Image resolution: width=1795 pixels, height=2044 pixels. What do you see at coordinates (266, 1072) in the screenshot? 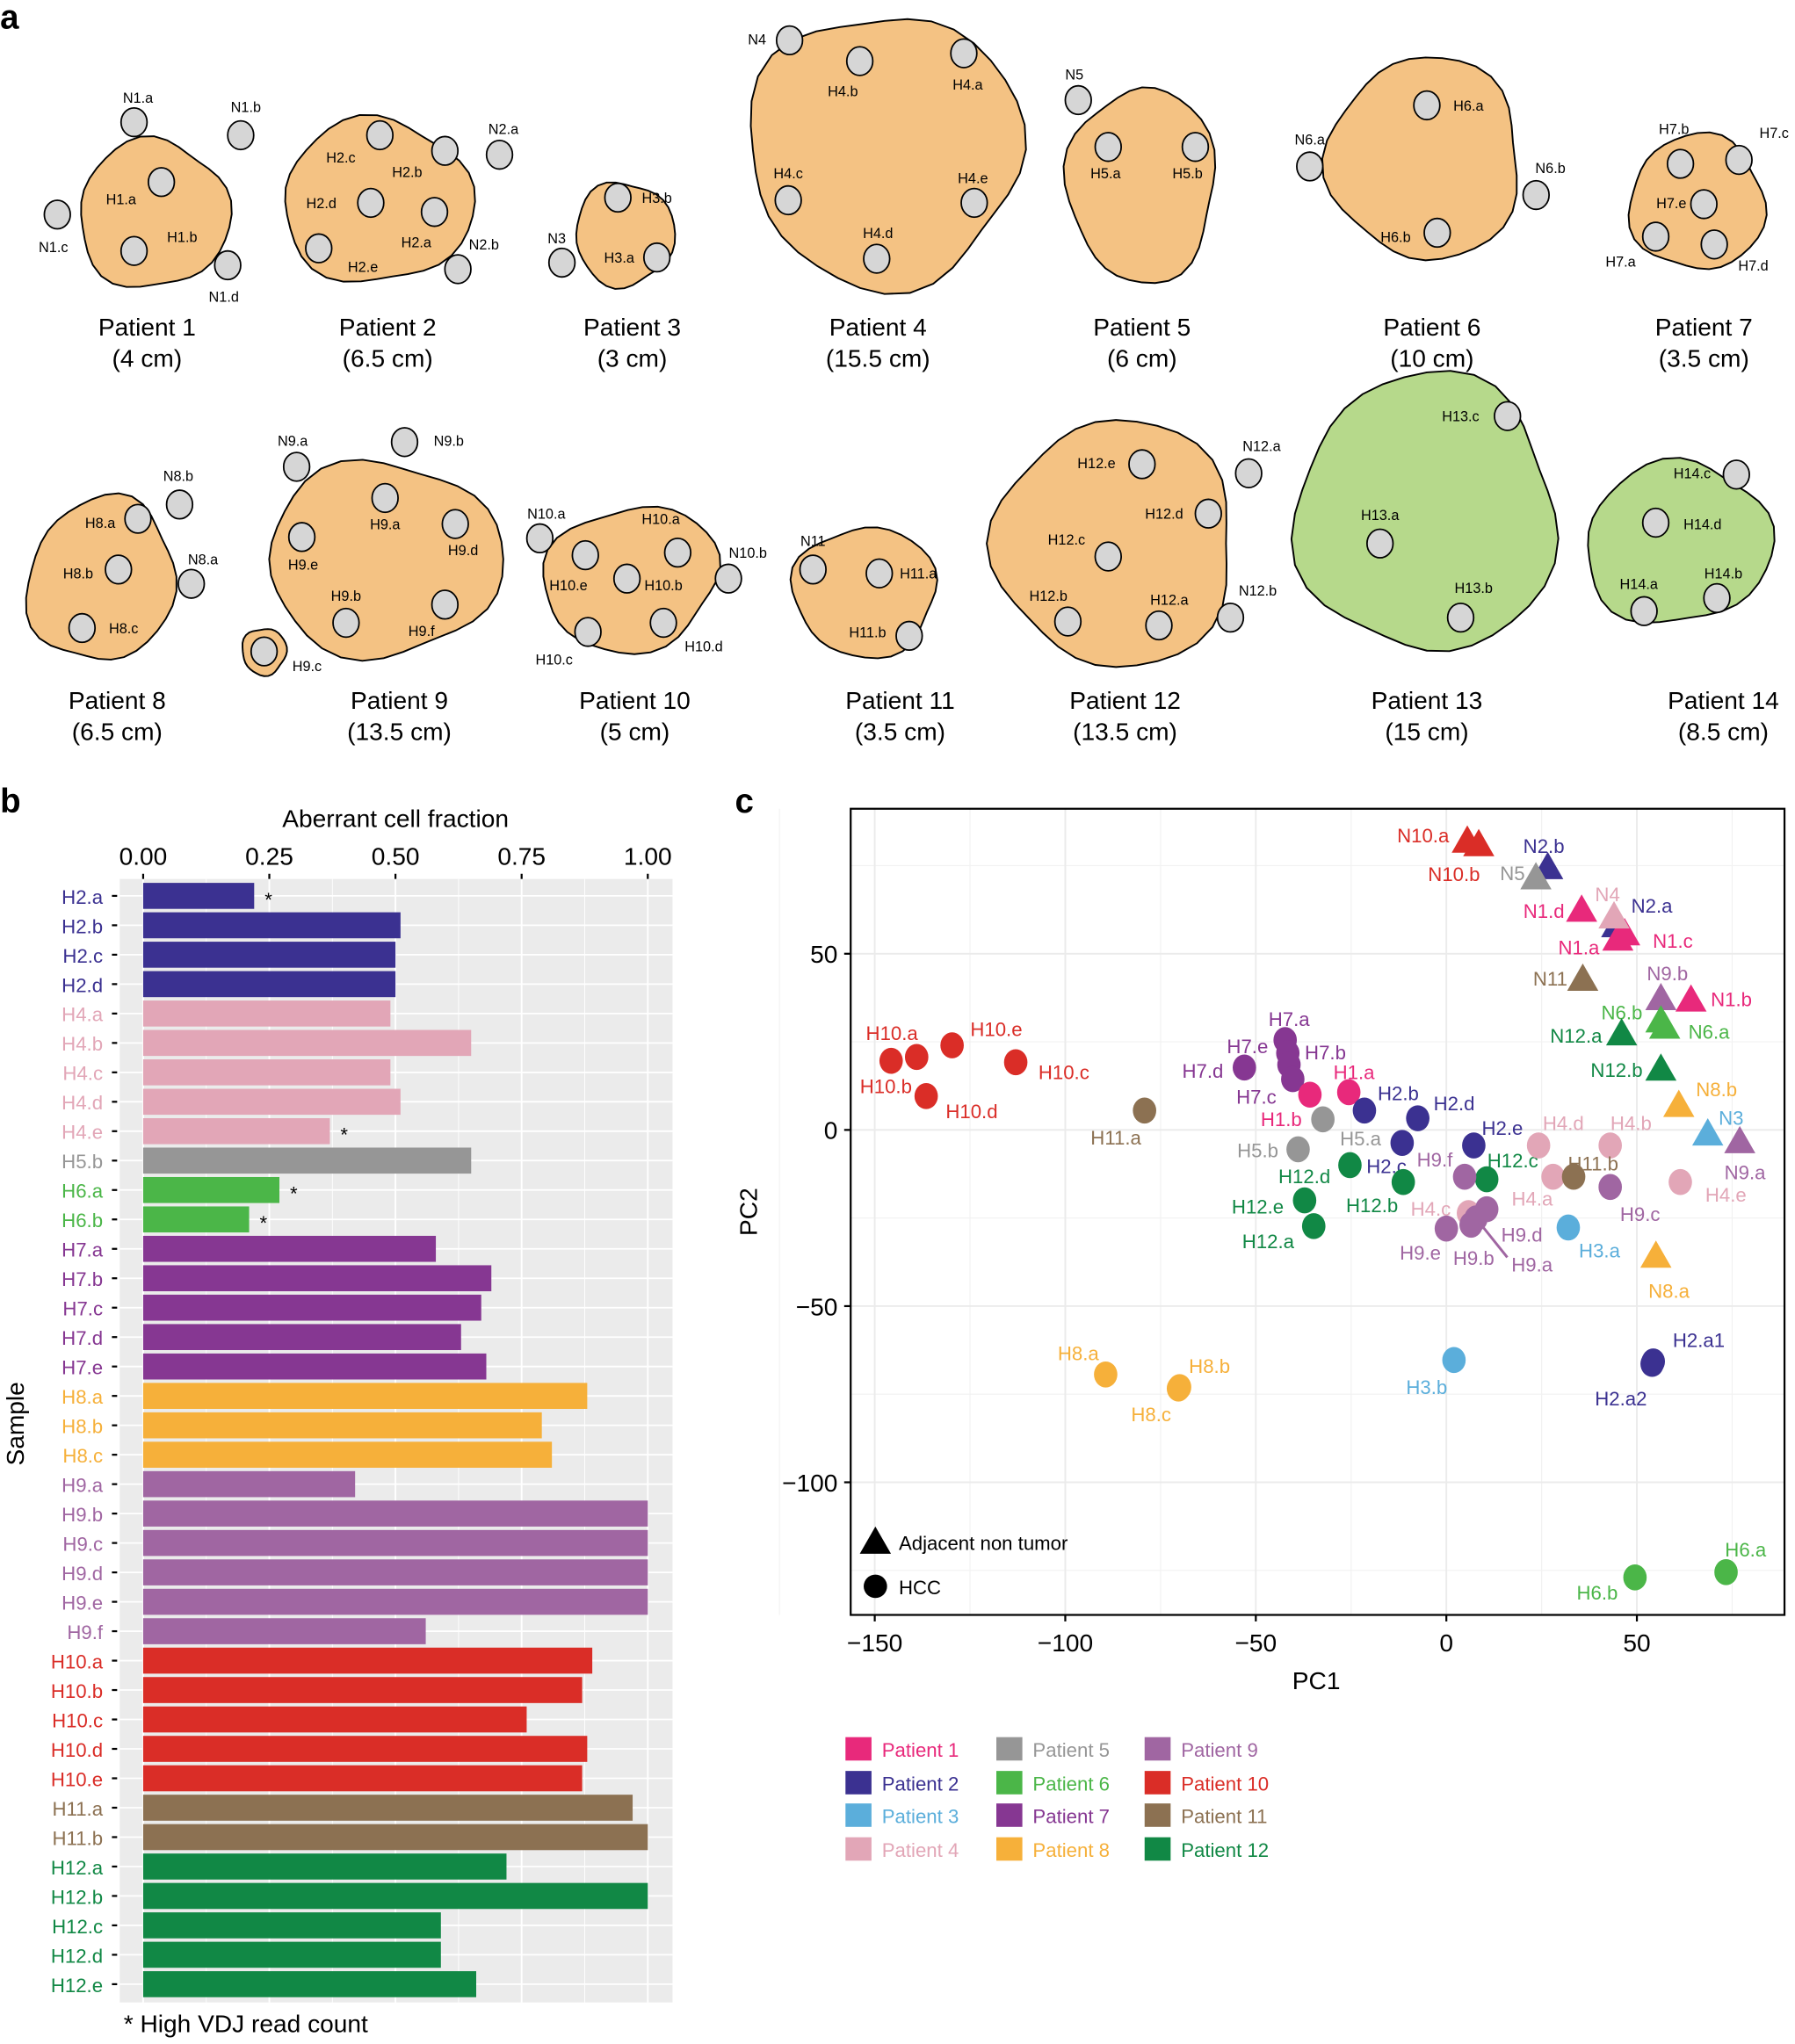
I see `bar-h4-c` at bounding box center [266, 1072].